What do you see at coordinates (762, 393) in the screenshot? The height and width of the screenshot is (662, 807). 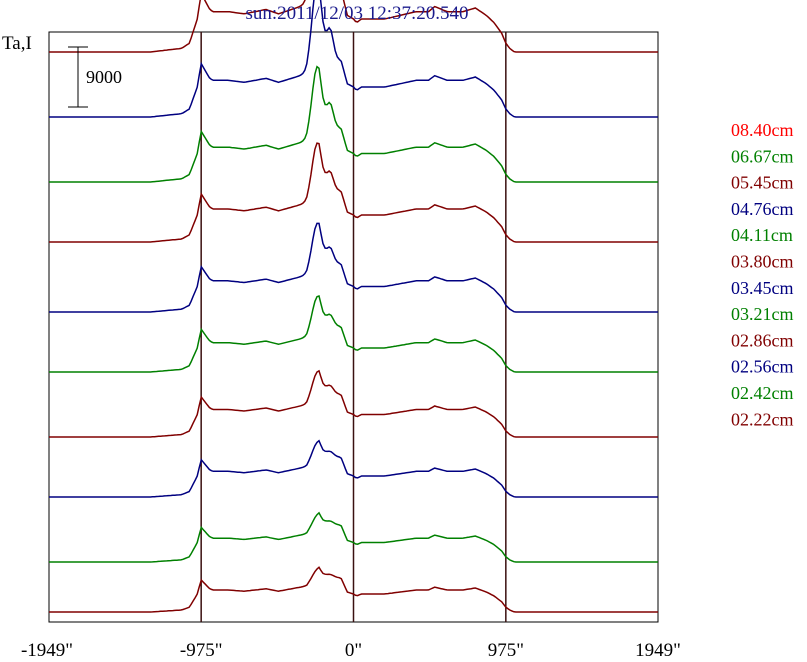 I see `legend-entry: 02.42cm` at bounding box center [762, 393].